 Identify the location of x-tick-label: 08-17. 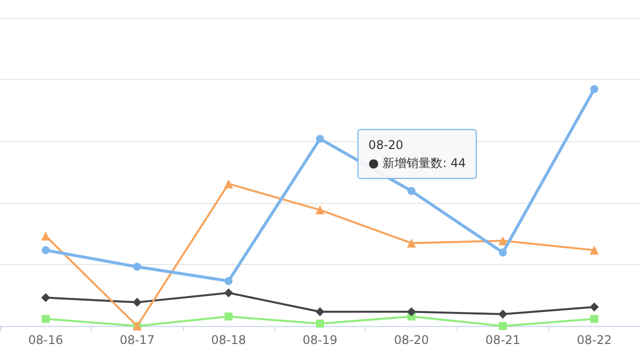
(137, 340).